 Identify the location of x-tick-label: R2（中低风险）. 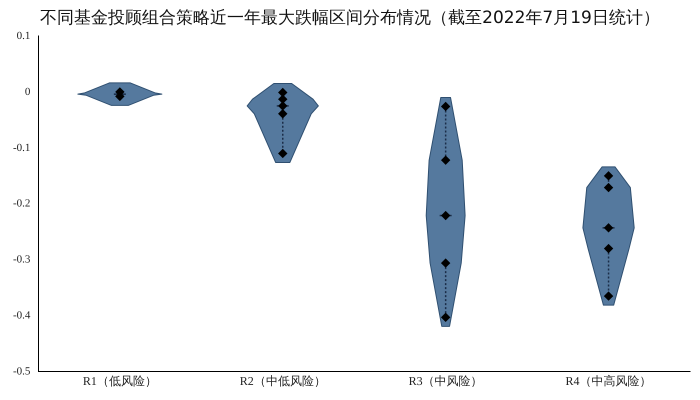
(283, 381).